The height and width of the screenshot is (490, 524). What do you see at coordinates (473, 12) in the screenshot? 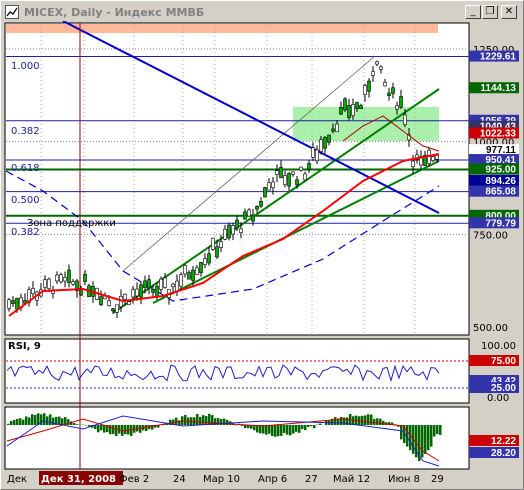
I see `minimize-icon: _` at bounding box center [473, 12].